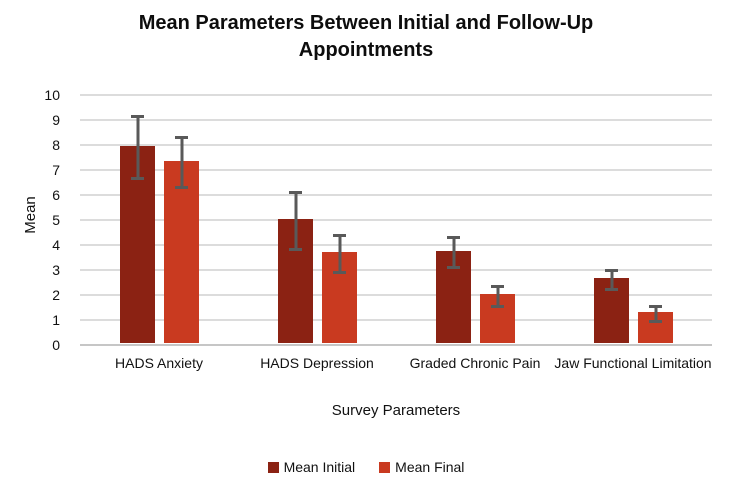 This screenshot has width=732, height=494. What do you see at coordinates (366, 467) in the screenshot?
I see `legend: Mean Initial Mean Final` at bounding box center [366, 467].